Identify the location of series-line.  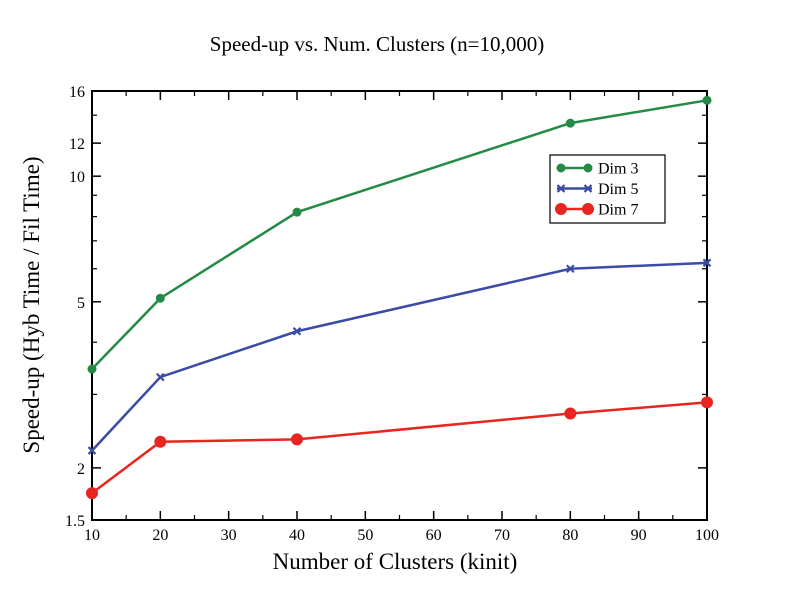
(399, 448).